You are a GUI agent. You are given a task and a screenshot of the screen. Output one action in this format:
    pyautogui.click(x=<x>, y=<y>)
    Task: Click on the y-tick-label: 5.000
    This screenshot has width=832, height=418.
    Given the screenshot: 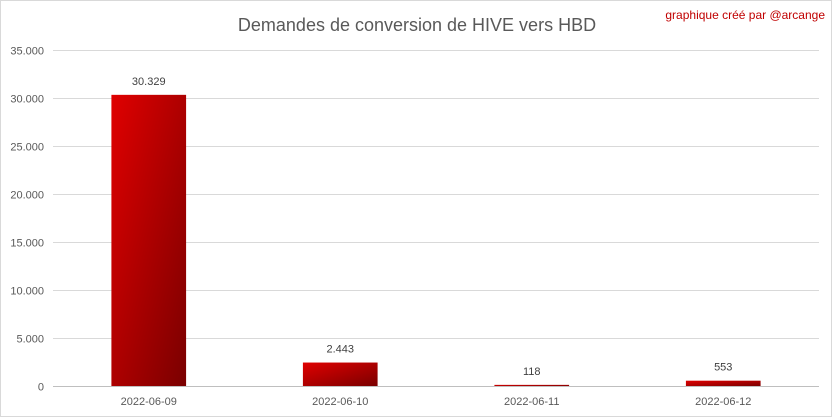 What is the action you would take?
    pyautogui.click(x=30, y=340)
    